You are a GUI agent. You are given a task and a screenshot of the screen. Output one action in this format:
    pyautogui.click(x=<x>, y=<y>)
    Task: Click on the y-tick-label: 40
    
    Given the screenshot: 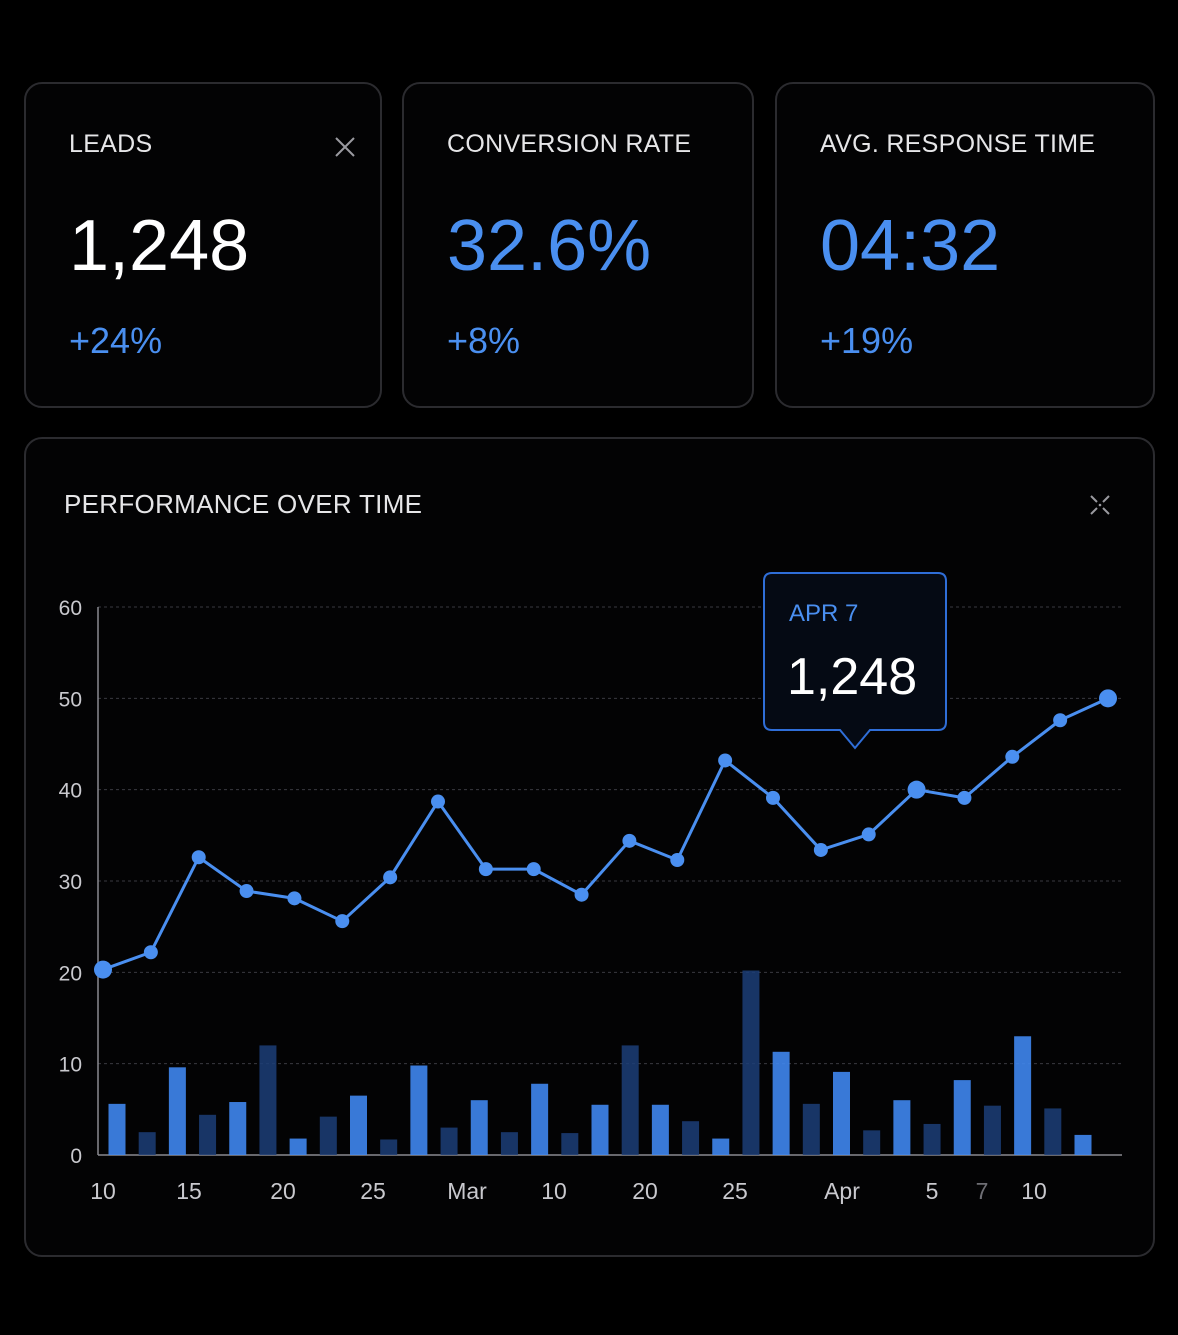 What is the action you would take?
    pyautogui.click(x=70, y=791)
    